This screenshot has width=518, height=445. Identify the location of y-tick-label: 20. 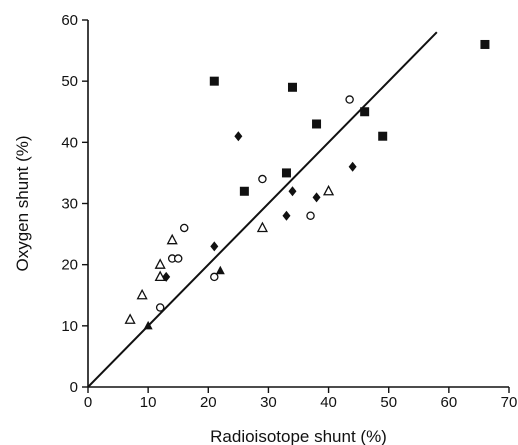
(69, 265).